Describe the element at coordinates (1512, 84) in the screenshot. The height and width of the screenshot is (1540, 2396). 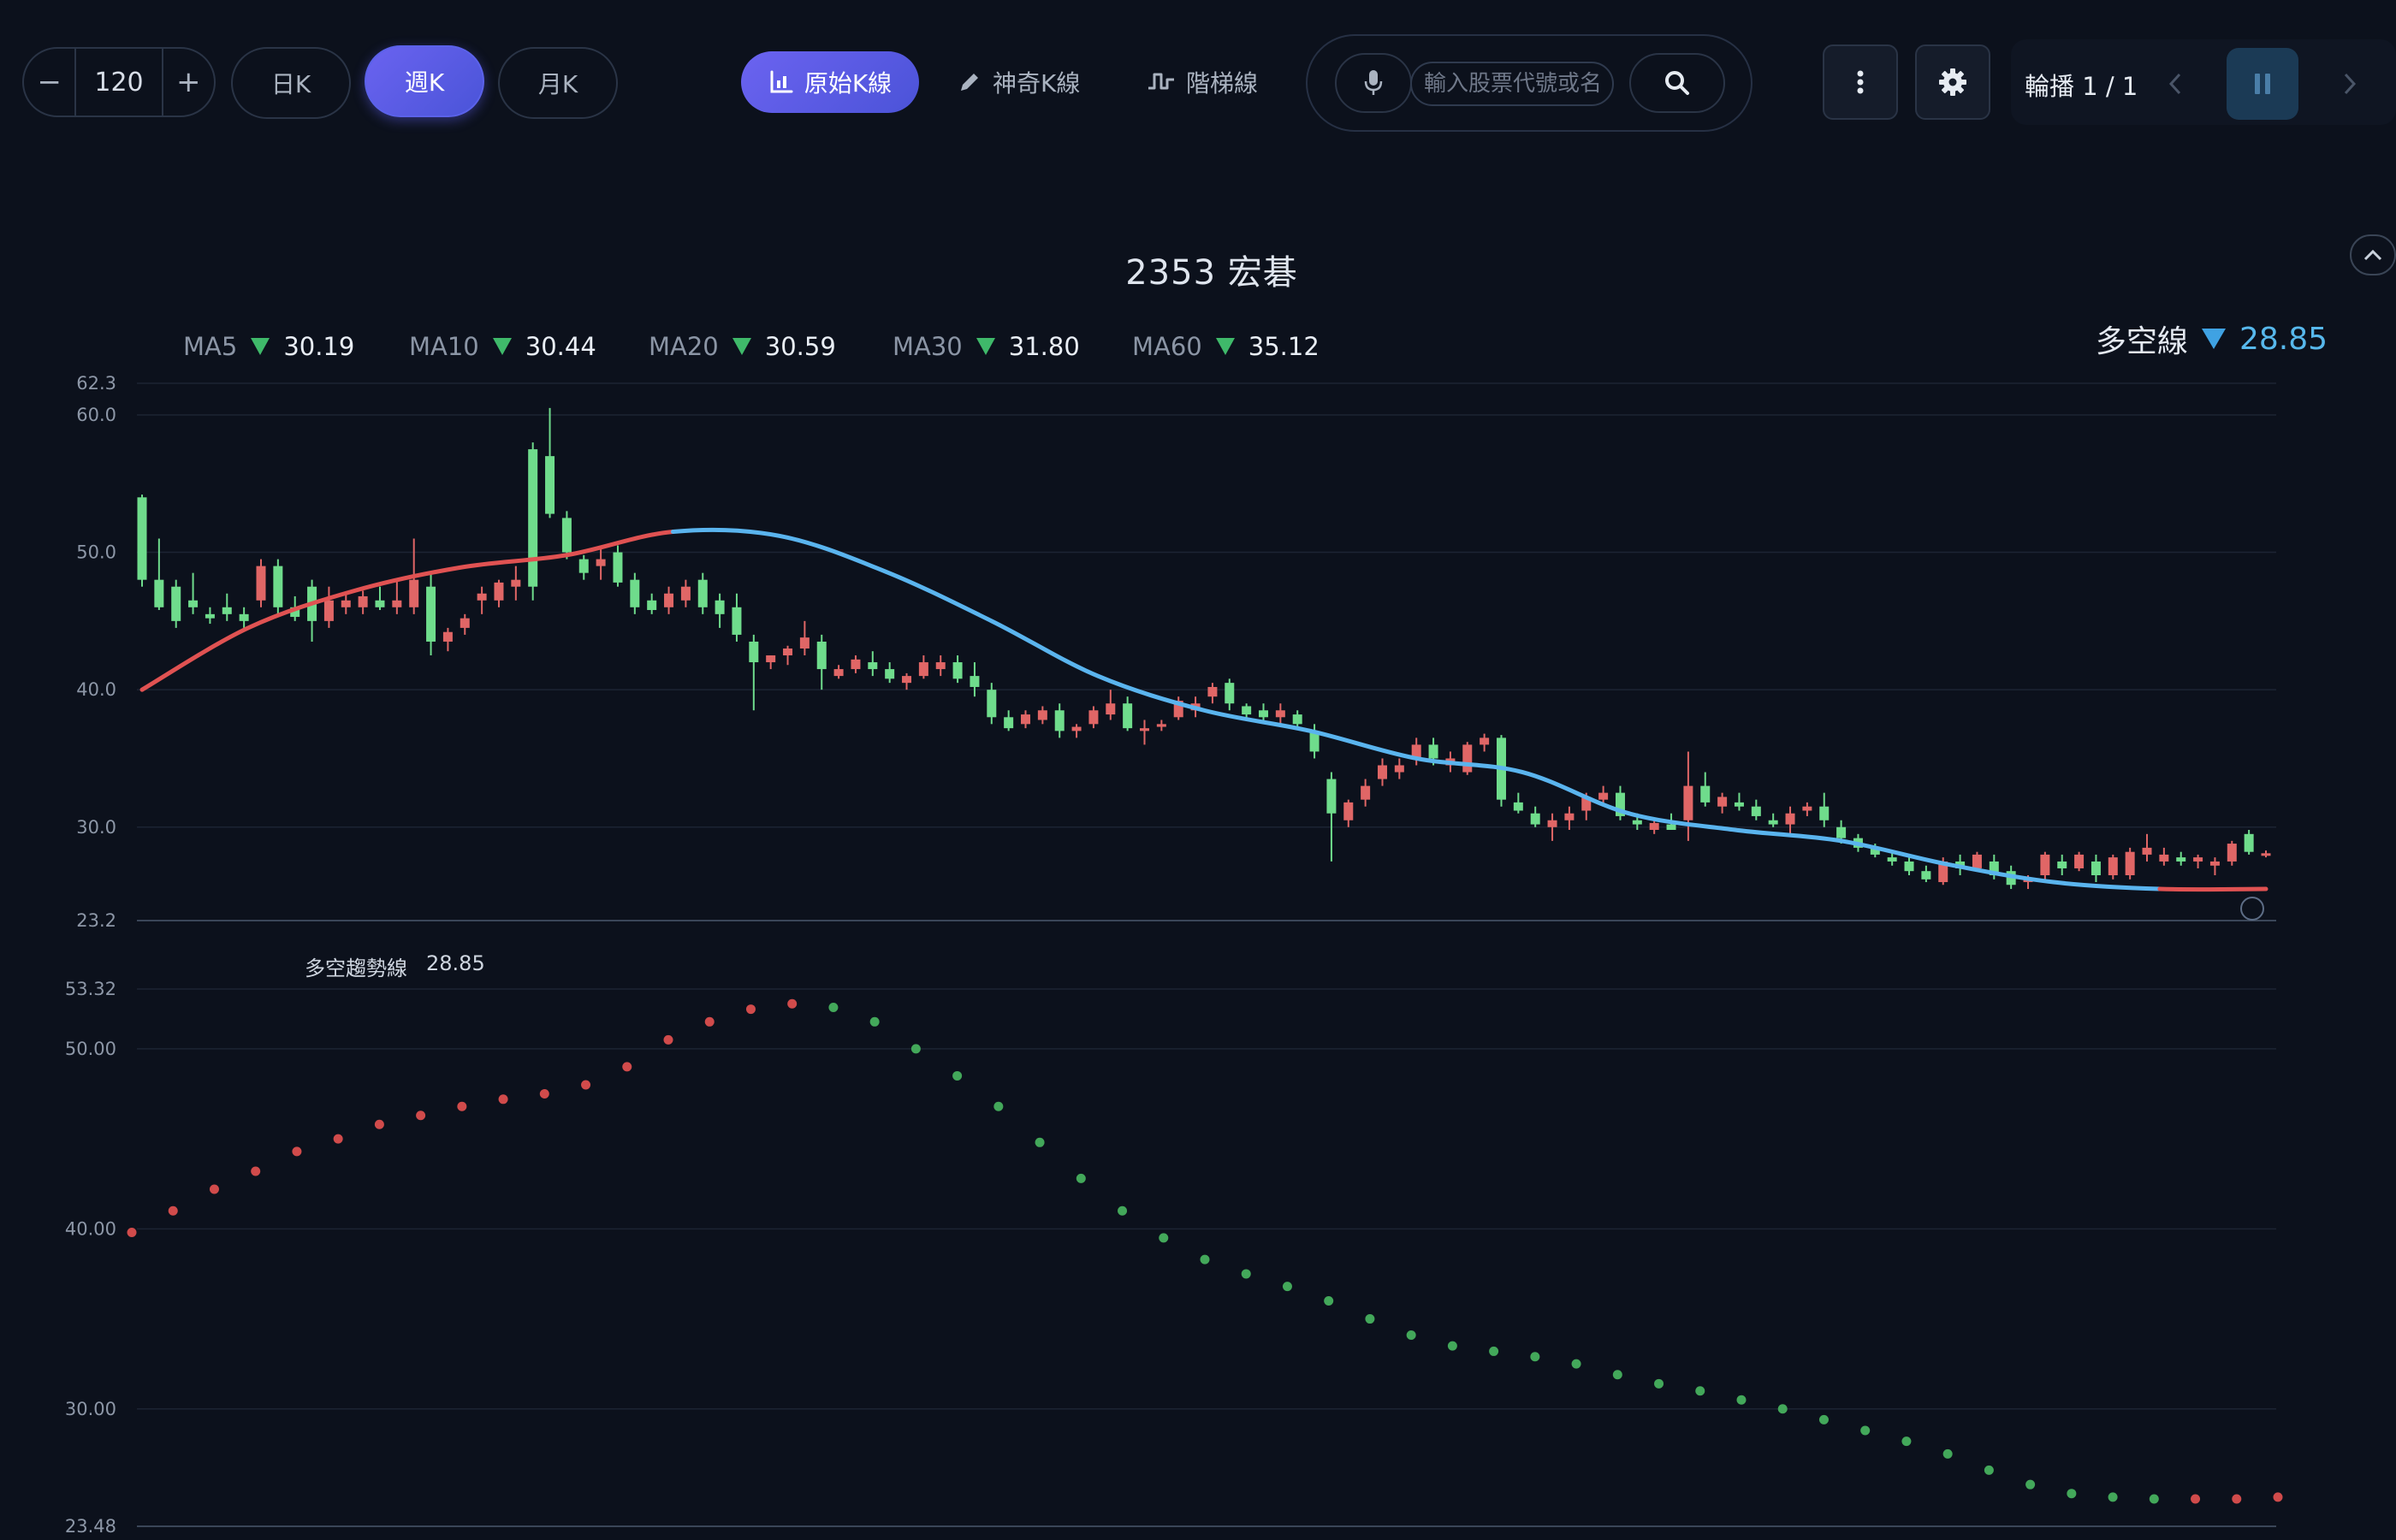
I see `stock-search-input` at that location.